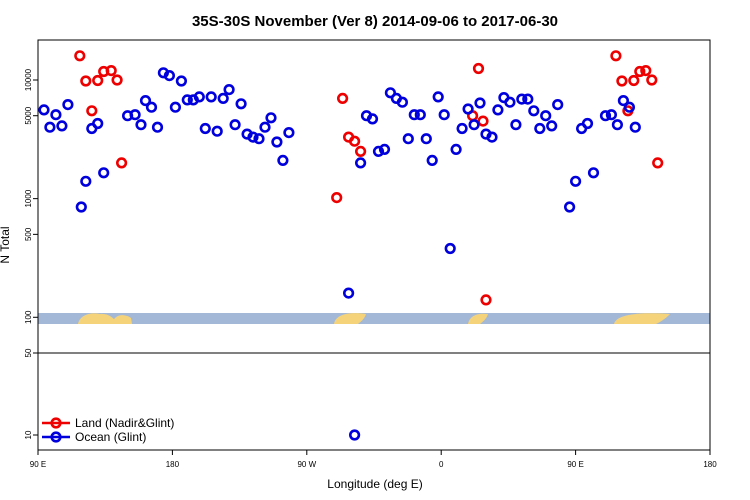  Describe the element at coordinates (710, 464) in the screenshot. I see `x-tick-label-5: 180` at that location.